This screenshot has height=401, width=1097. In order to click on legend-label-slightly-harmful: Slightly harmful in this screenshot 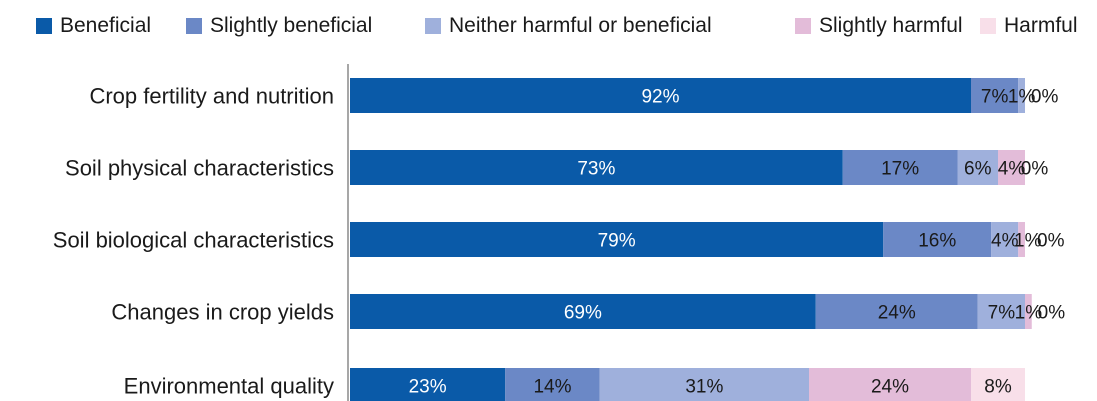, I will do `click(891, 25)`.